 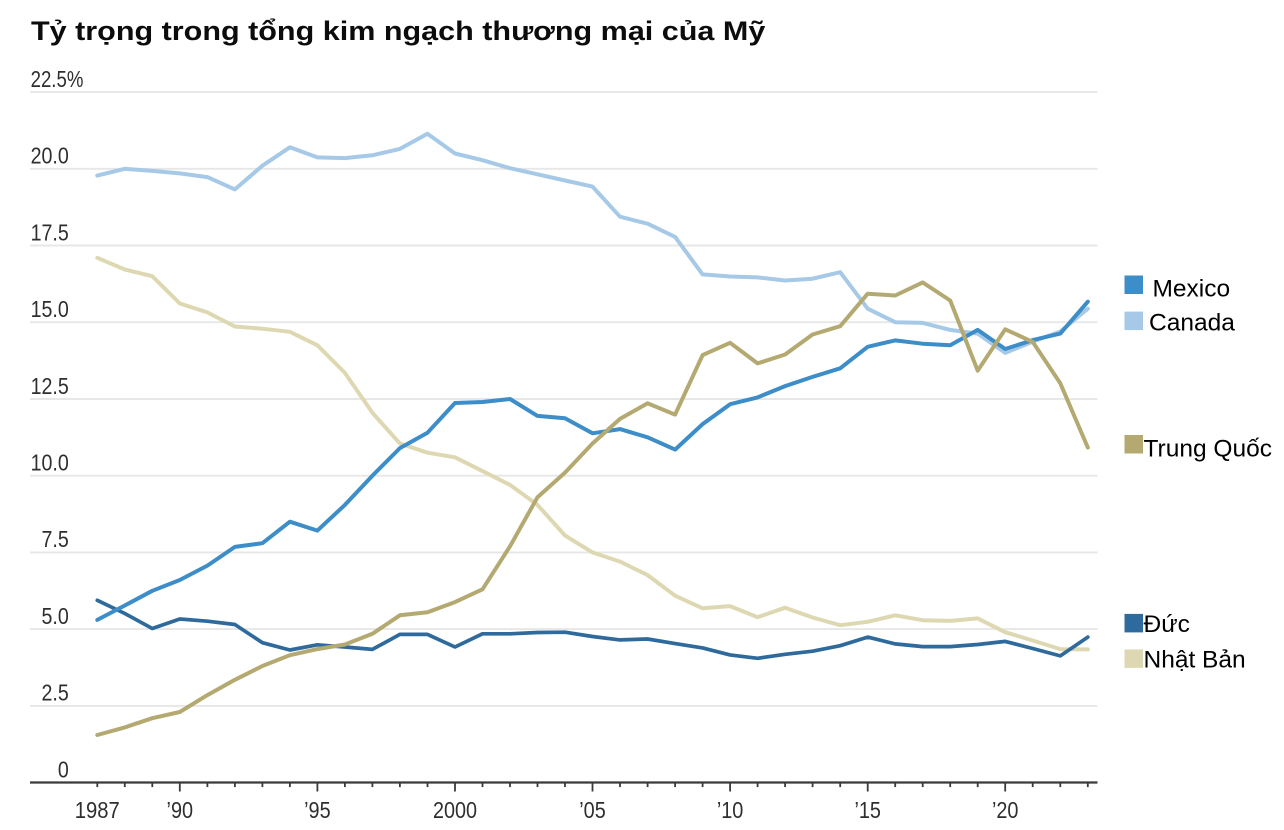 I want to click on svg-text: Canada, so click(x=1192, y=323).